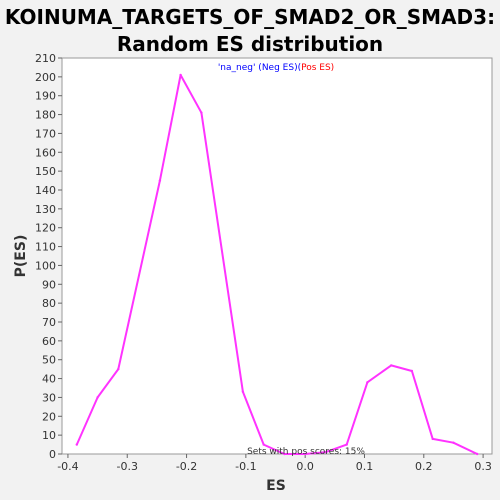 This screenshot has width=500, height=500. I want to click on legend-part-4: ), so click(333, 68).